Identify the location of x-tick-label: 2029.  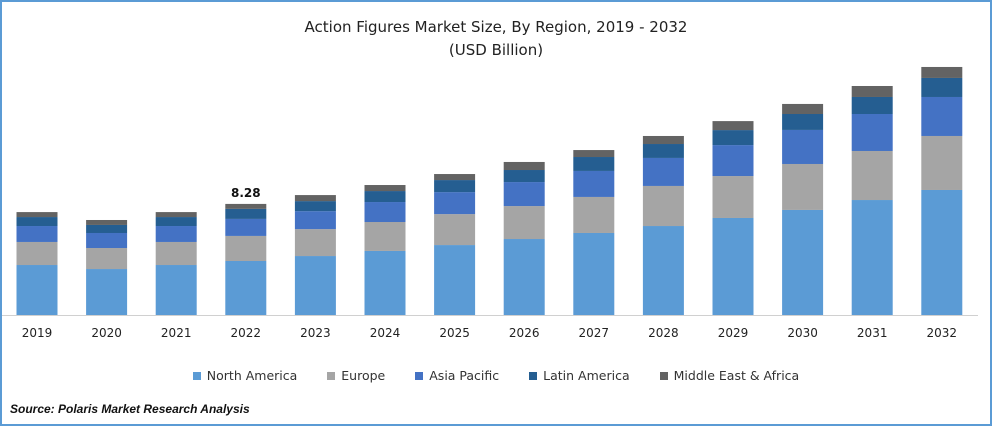
(733, 333).